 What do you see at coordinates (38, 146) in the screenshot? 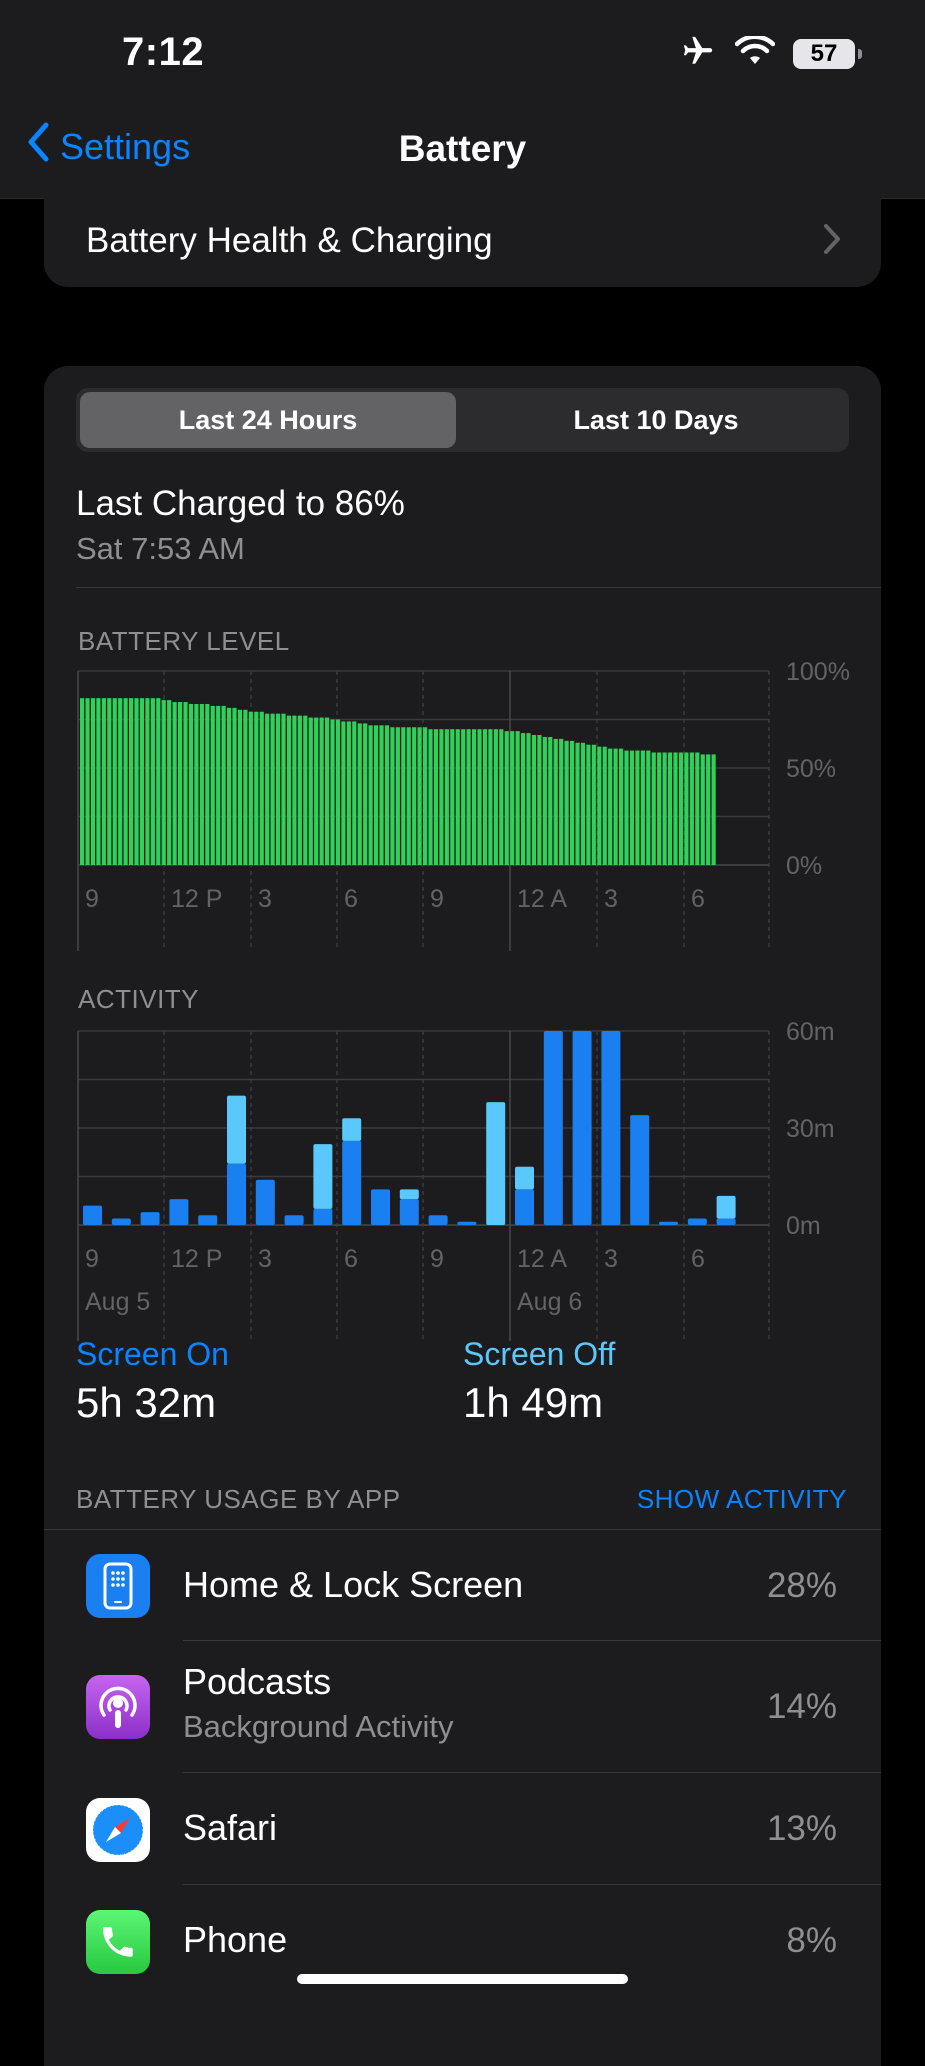
I see `chevron-left-icon` at bounding box center [38, 146].